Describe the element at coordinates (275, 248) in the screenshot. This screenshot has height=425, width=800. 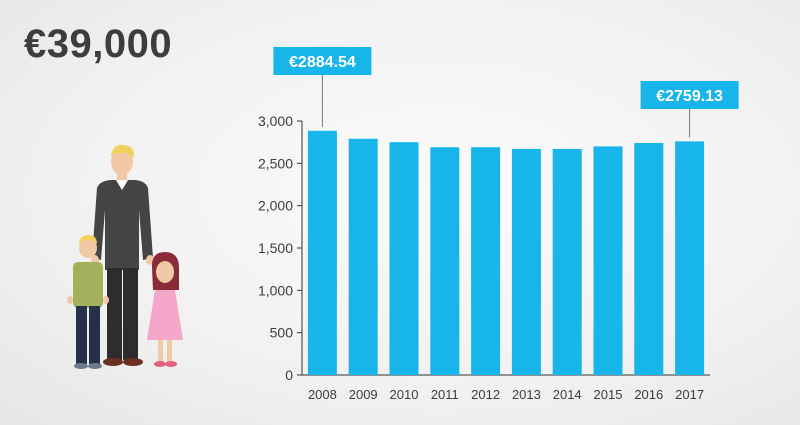
I see `y-tick-label: 1,500` at that location.